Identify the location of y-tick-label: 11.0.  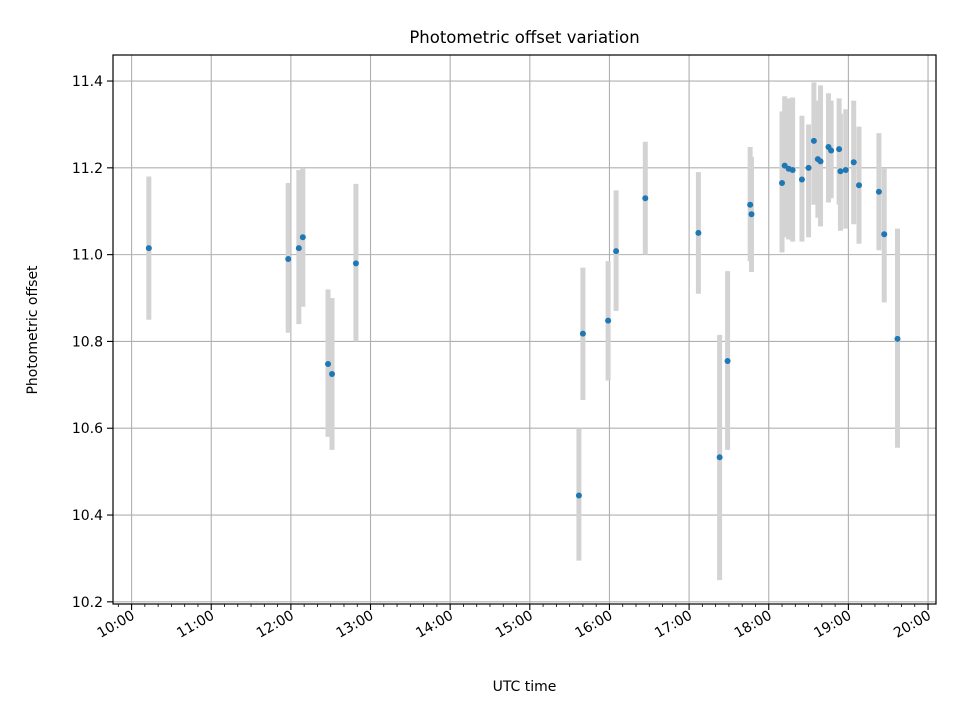
(87, 256).